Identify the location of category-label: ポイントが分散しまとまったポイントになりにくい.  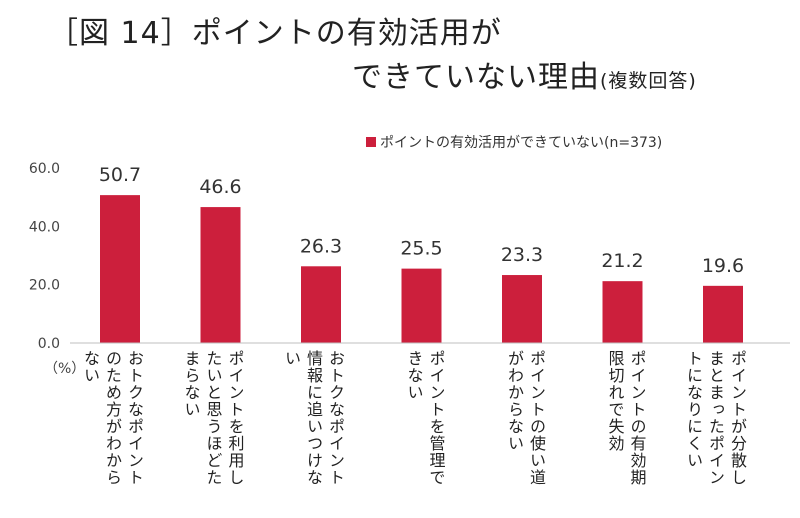
(715, 418).